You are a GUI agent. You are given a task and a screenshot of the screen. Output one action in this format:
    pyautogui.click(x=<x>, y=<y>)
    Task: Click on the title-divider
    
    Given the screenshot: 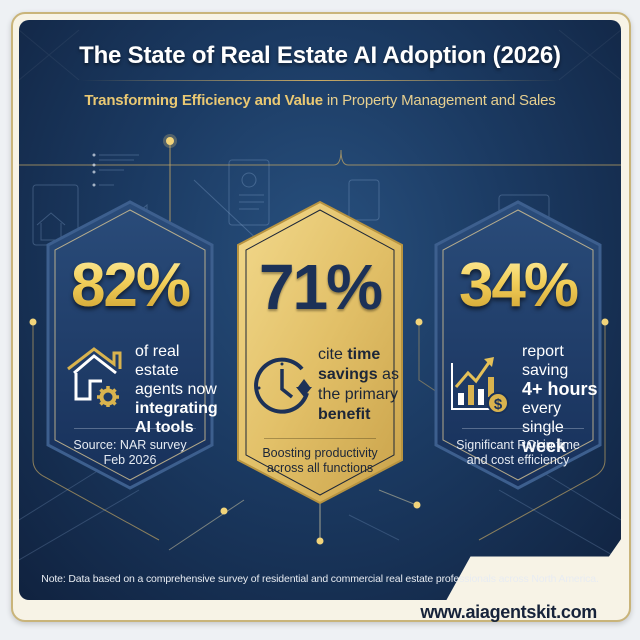 What is the action you would take?
    pyautogui.click(x=320, y=80)
    